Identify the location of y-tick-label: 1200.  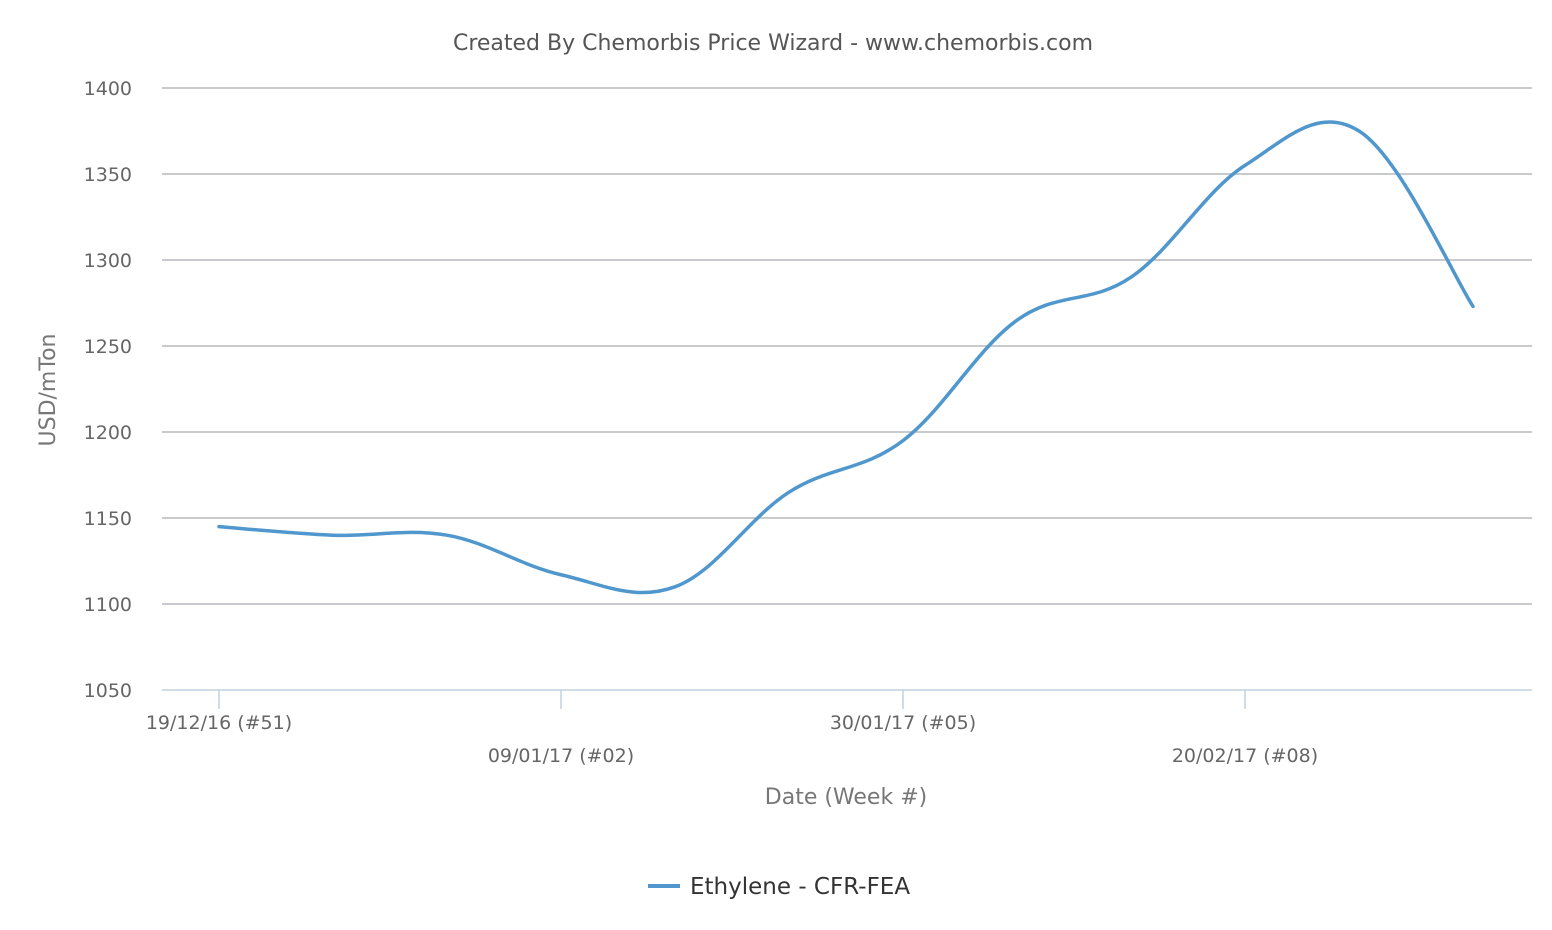
(108, 433).